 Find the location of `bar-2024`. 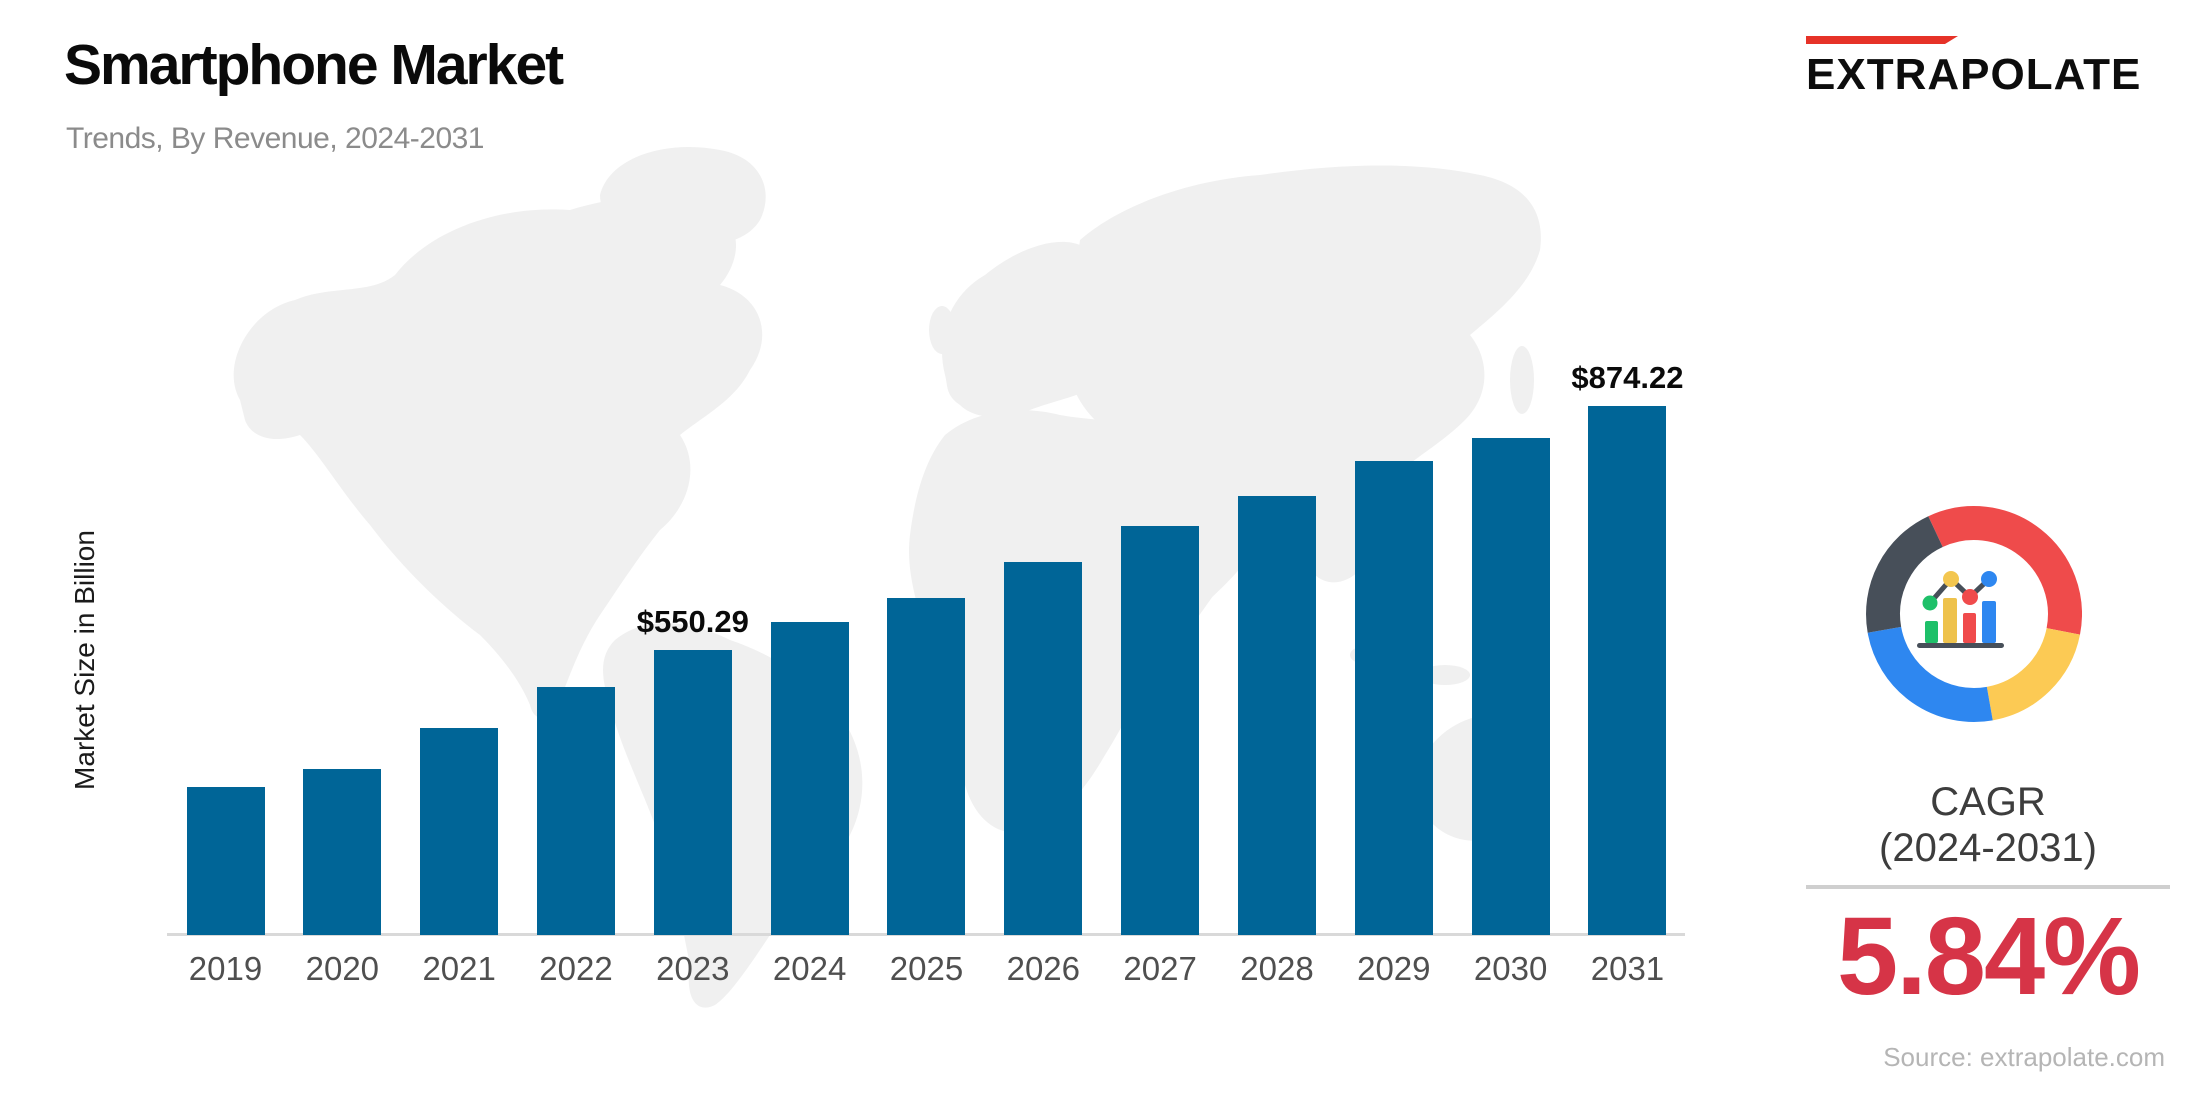

bar-2024 is located at coordinates (809, 778).